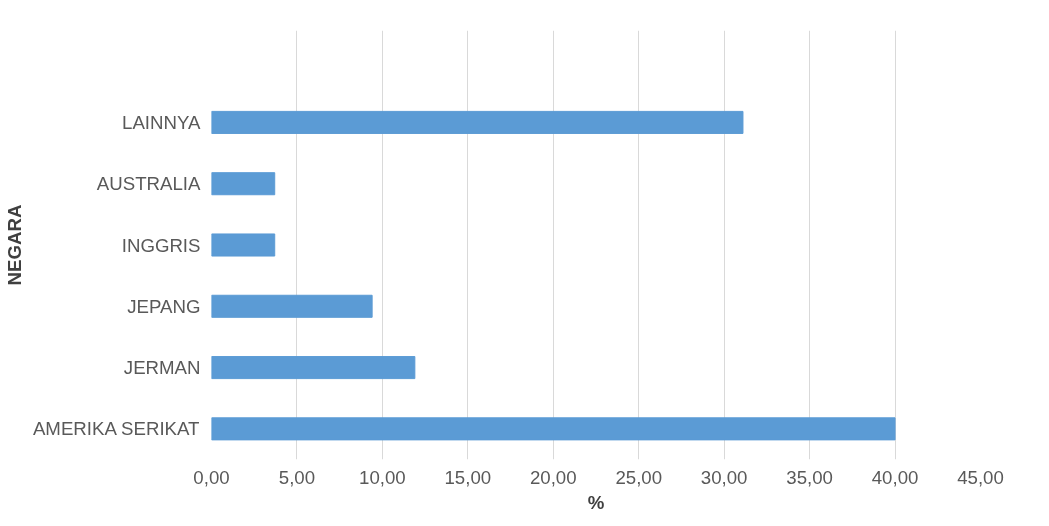 This screenshot has height=526, width=1049. I want to click on x-tick-label: 5,00, so click(297, 477).